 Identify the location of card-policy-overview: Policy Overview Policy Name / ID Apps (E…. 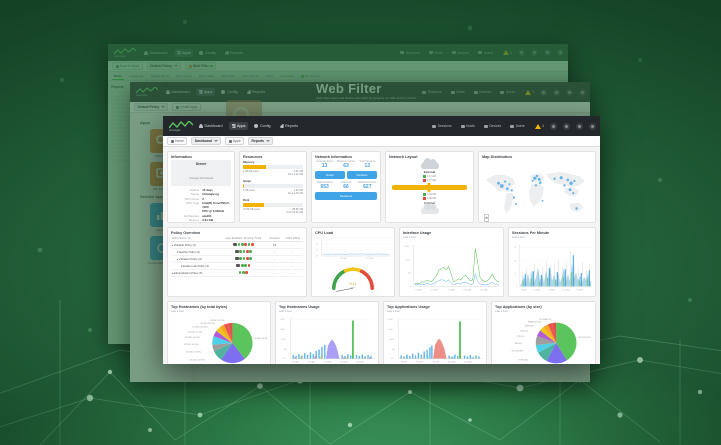
(237, 262).